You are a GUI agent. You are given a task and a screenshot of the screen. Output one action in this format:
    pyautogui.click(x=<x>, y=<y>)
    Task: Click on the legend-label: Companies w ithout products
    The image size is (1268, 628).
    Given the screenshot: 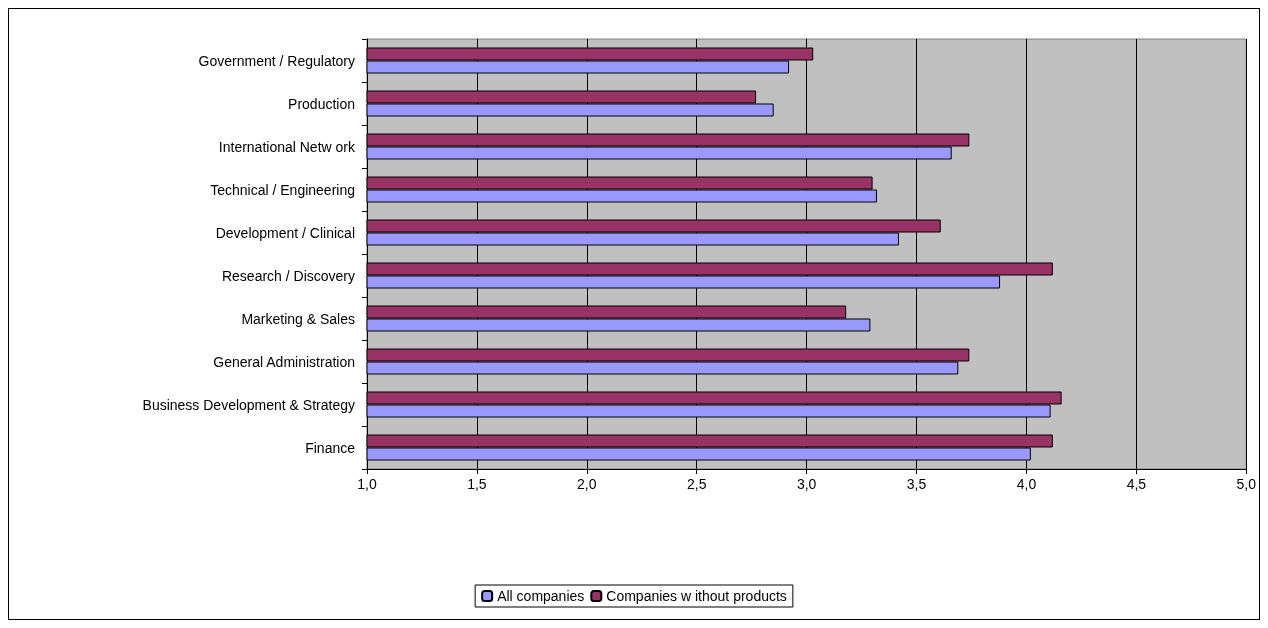 What is the action you would take?
    pyautogui.click(x=696, y=596)
    